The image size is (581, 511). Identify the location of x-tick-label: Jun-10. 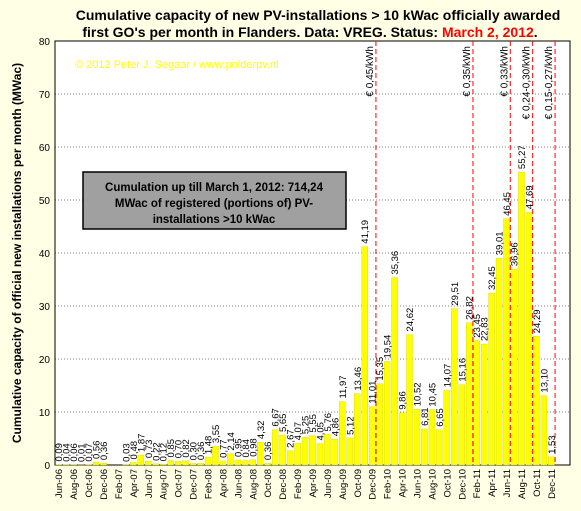
(417, 483).